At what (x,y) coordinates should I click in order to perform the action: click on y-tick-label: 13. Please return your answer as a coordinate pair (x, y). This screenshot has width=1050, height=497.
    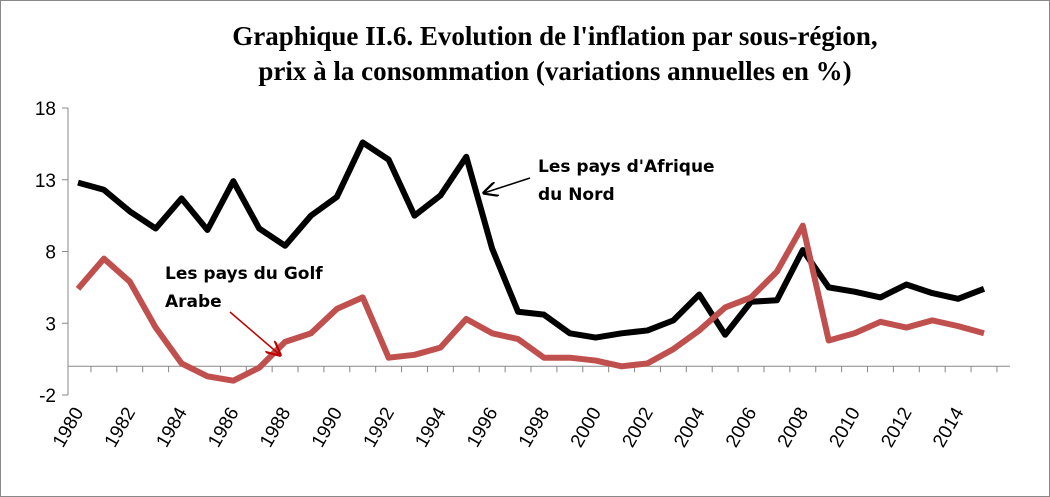
    Looking at the image, I should click on (45, 181).